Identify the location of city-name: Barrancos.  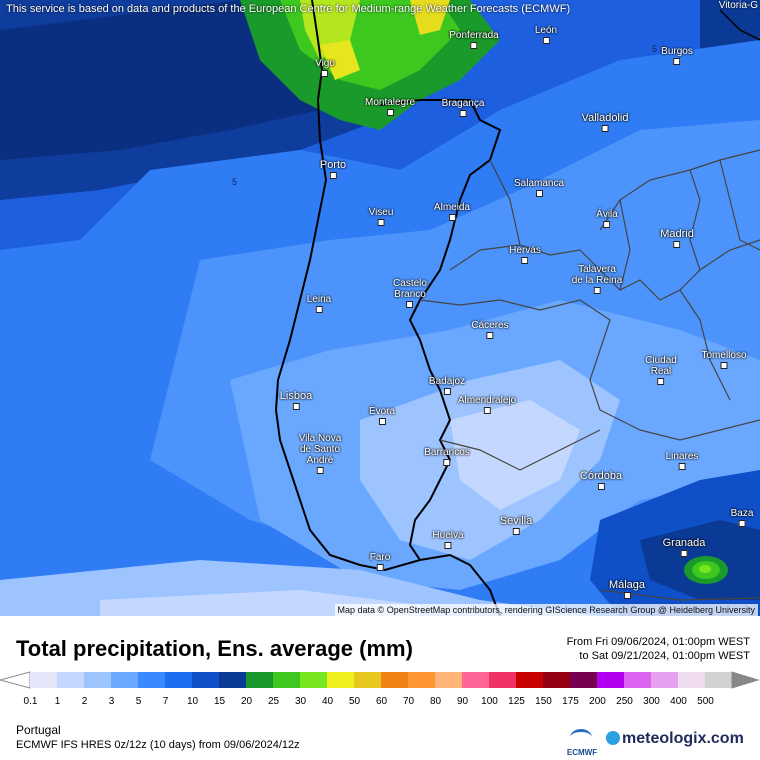
(447, 452).